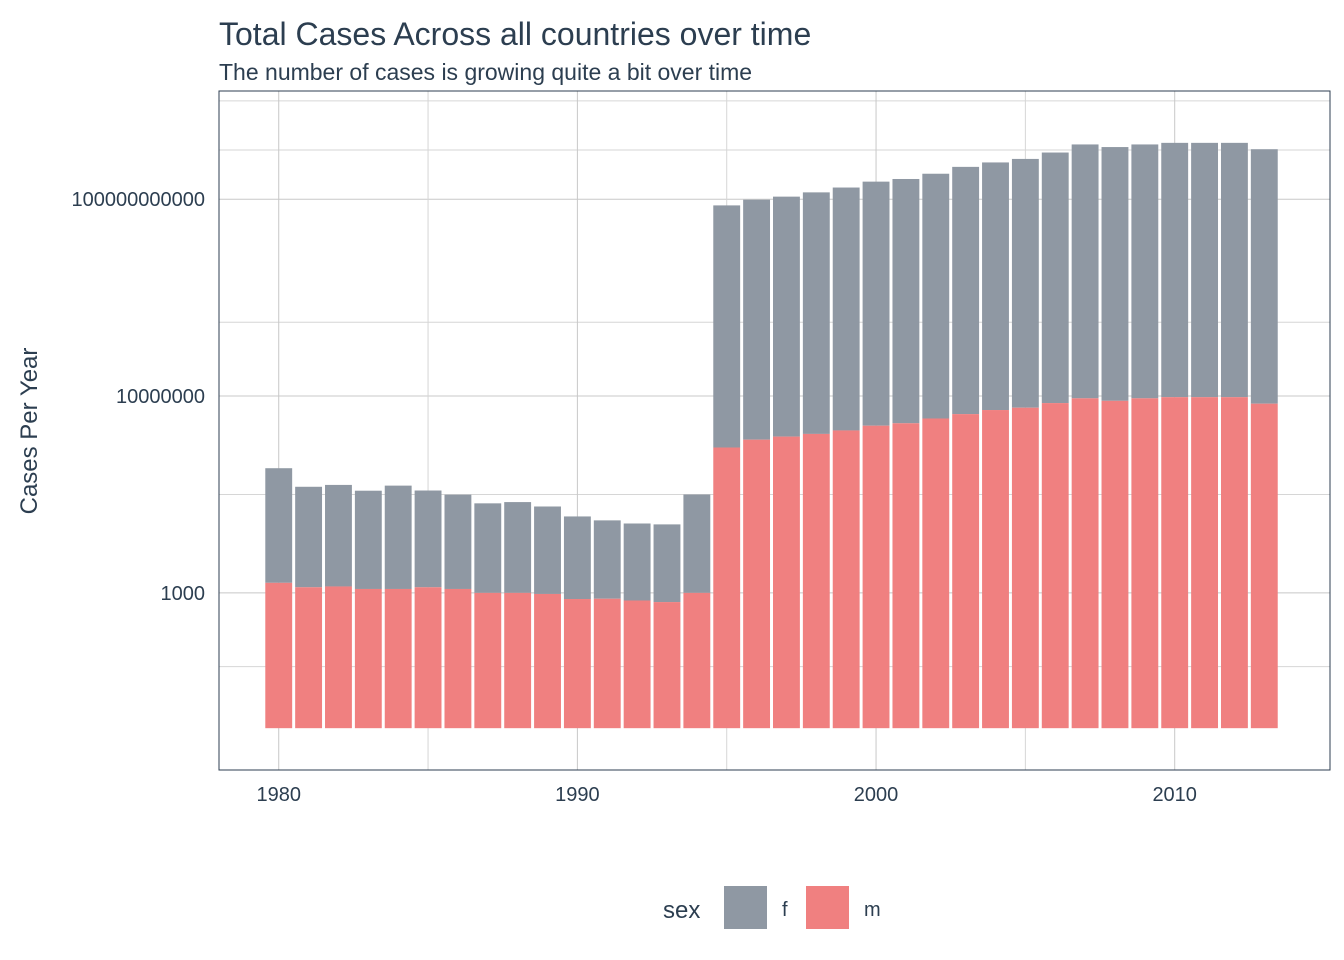  Describe the element at coordinates (1085, 563) in the screenshot. I see `bar-m-2007` at that location.